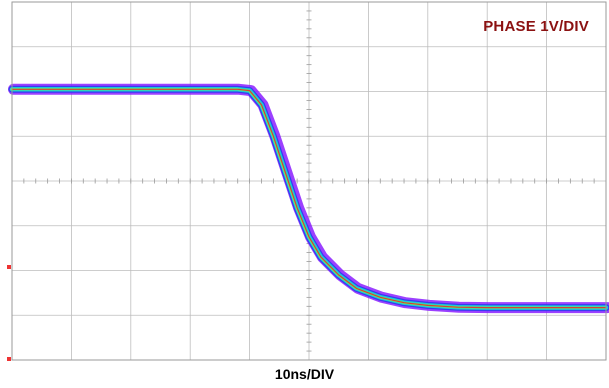  What do you see at coordinates (536, 26) in the screenshot?
I see `channel-scale-label: PHASE 1V/DIV` at bounding box center [536, 26].